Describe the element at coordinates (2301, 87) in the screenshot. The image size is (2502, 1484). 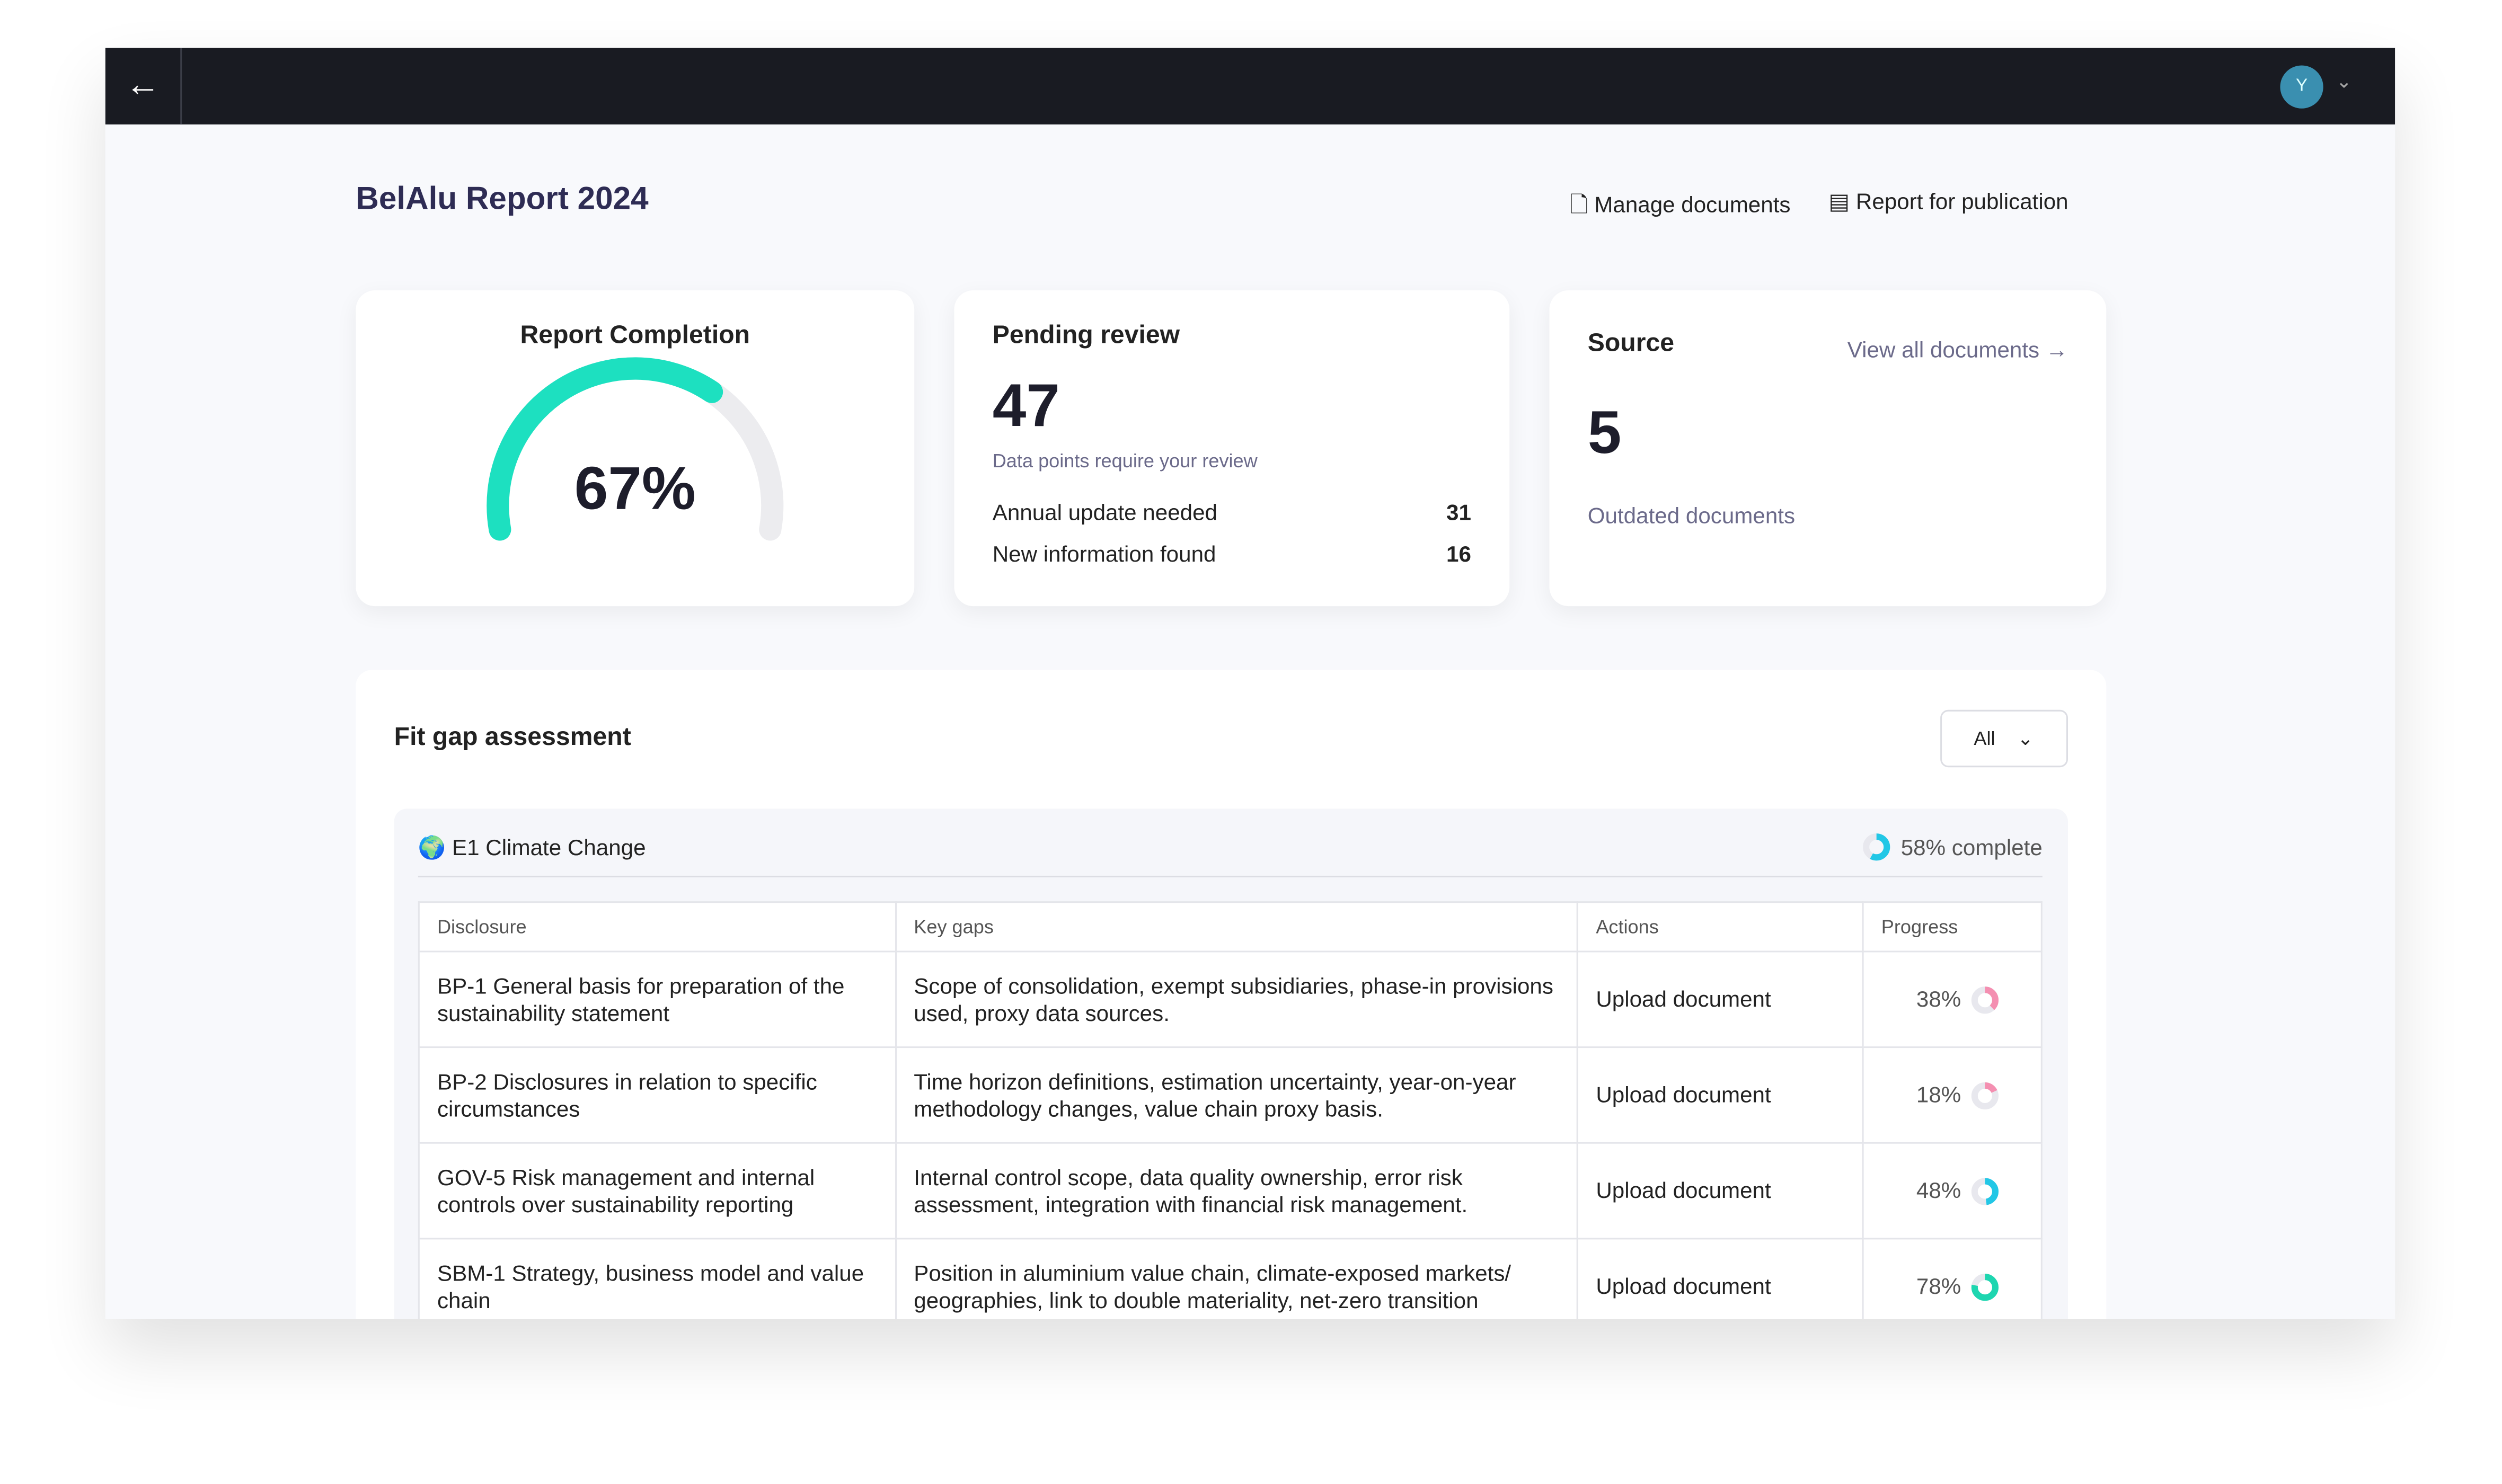
I see `avatar: Y` at that location.